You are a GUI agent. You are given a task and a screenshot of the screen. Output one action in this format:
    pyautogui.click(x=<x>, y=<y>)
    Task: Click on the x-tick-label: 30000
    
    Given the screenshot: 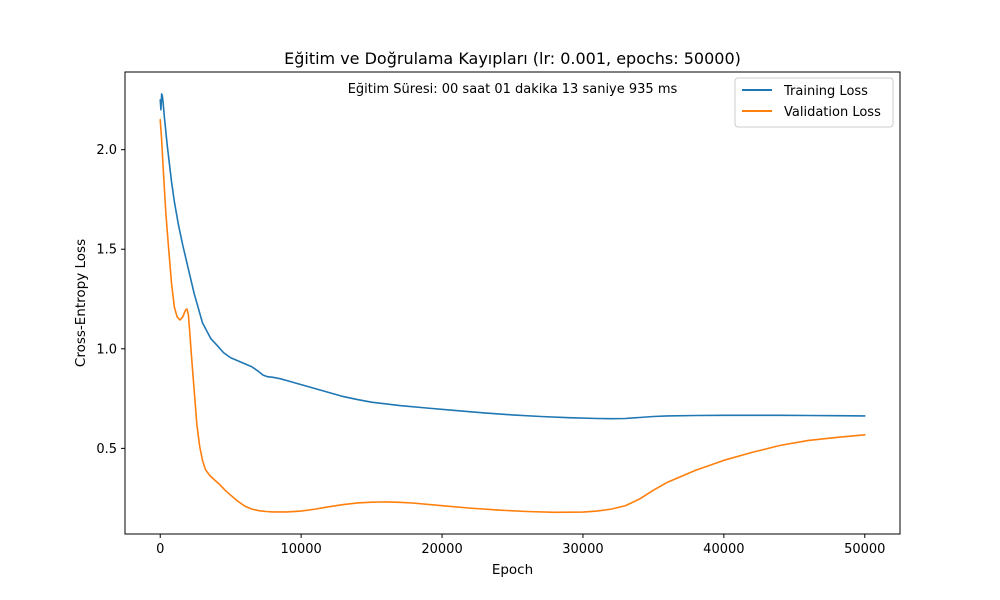 What is the action you would take?
    pyautogui.click(x=582, y=549)
    